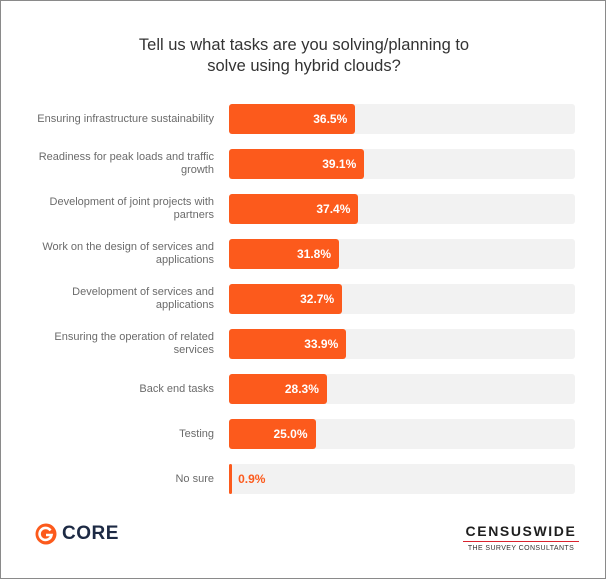 This screenshot has width=606, height=579. I want to click on bar-track: 36.5%, so click(402, 119).